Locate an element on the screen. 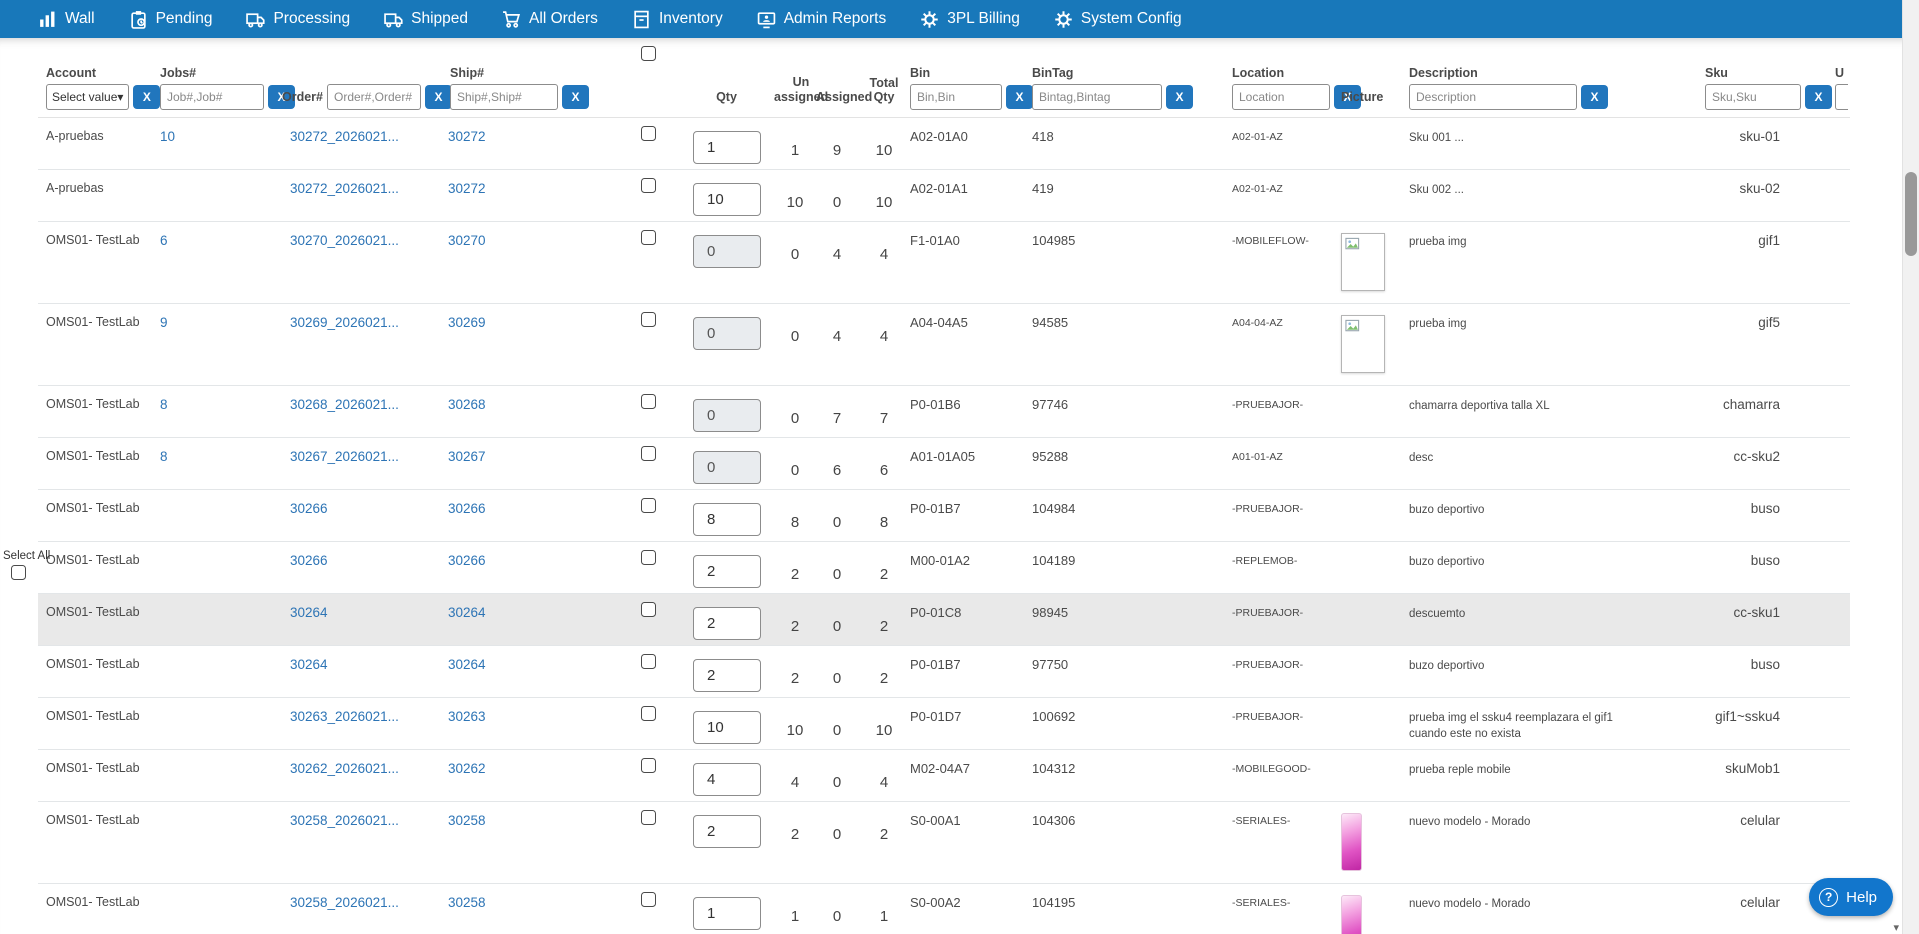  sku-clear-button: X is located at coordinates (1818, 97).